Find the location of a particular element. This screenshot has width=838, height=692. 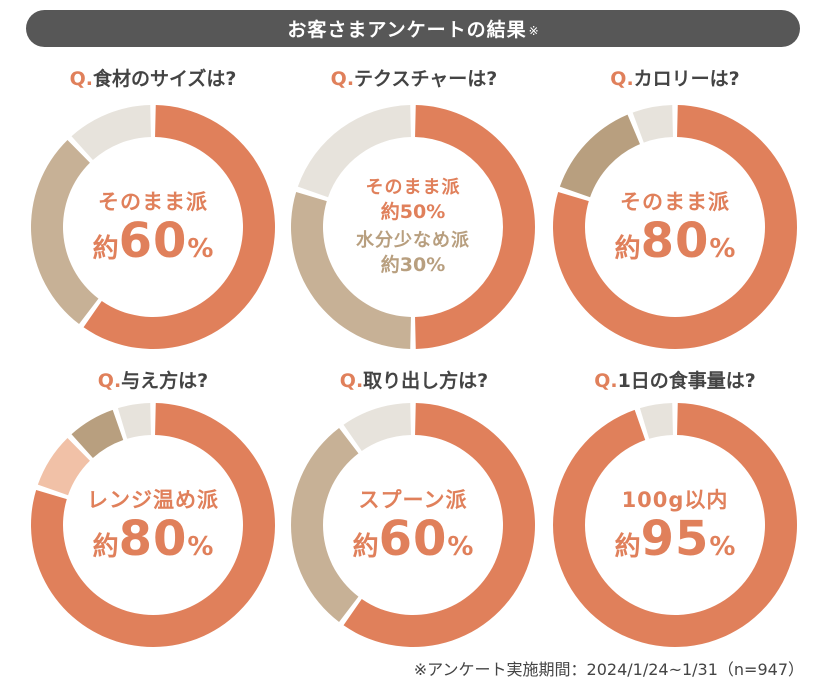

donut-chart-serving: レンジ温め派 約80% is located at coordinates (153, 525).